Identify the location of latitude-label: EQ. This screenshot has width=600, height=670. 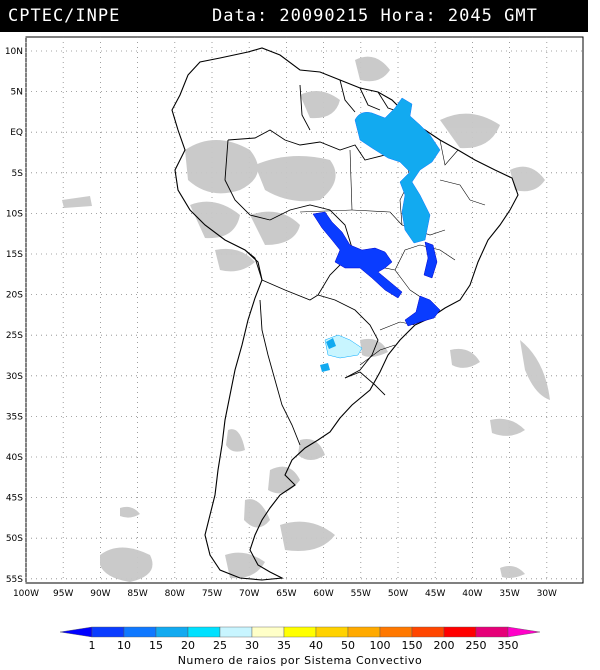
(16, 133).